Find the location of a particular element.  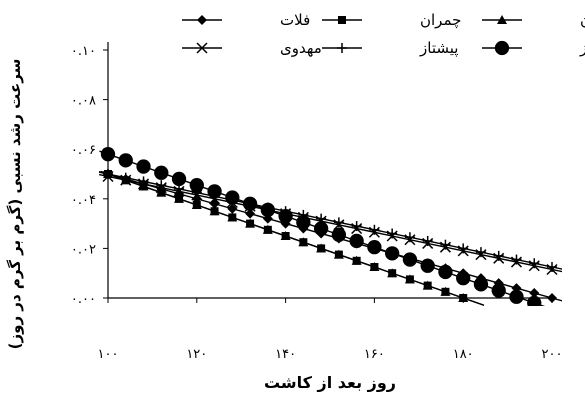

legend-label: شیراز is located at coordinates (582, 48).